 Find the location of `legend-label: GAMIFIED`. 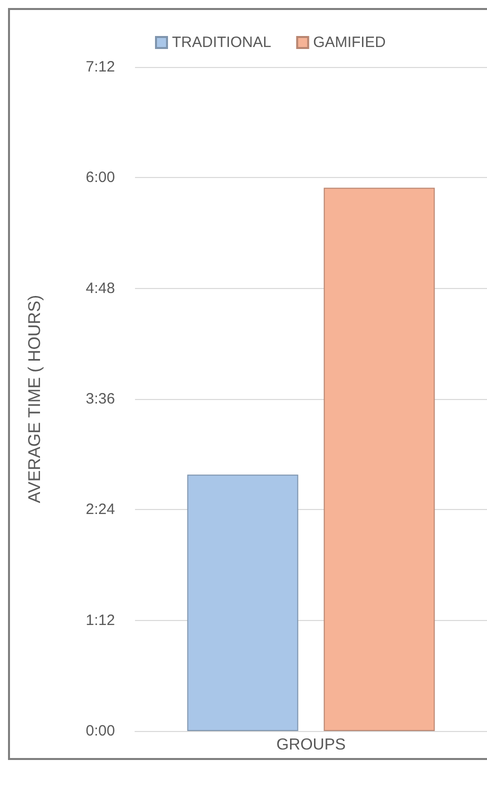

legend-label: GAMIFIED is located at coordinates (349, 42).